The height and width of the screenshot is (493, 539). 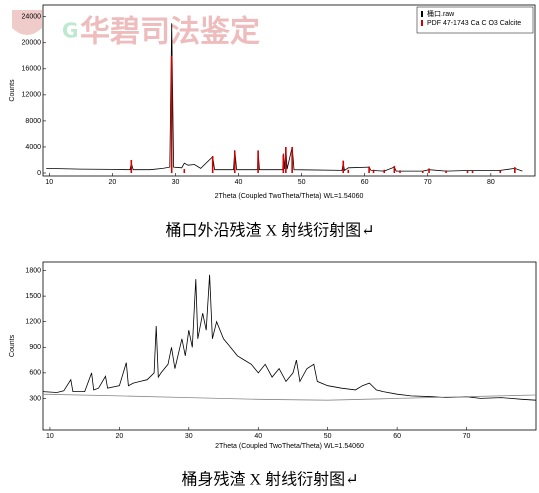 I want to click on y-tick-label: 4000, so click(x=33, y=147).